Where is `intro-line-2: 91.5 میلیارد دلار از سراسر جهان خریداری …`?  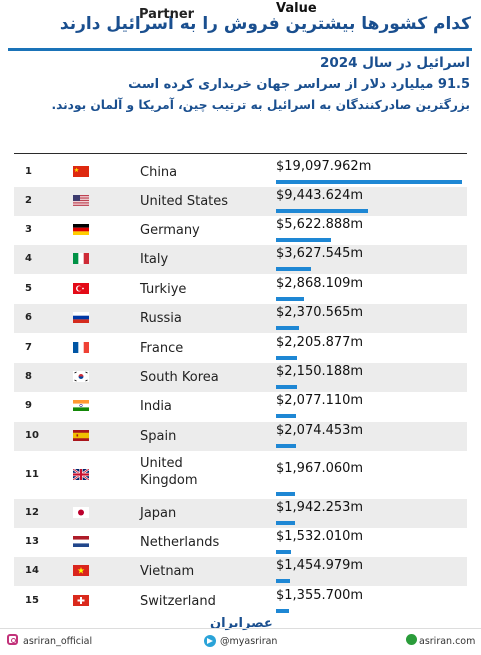 intro-line-2: 91.5 میلیارد دلار از سراسر جهان خریداری … is located at coordinates (299, 84).